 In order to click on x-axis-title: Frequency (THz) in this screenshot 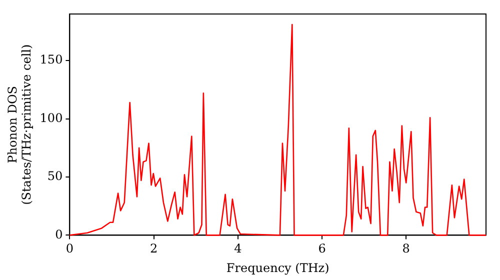, I will do `click(278, 267)`.